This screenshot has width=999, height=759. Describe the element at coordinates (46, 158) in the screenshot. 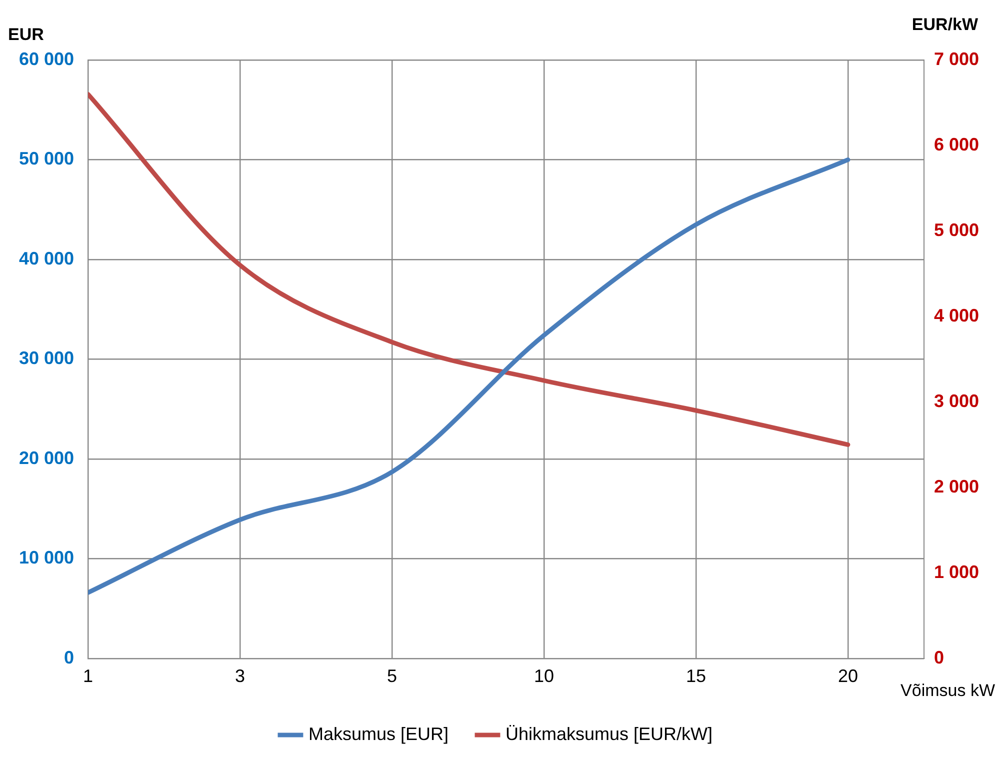

I see `y-tick-label: 50 000` at that location.